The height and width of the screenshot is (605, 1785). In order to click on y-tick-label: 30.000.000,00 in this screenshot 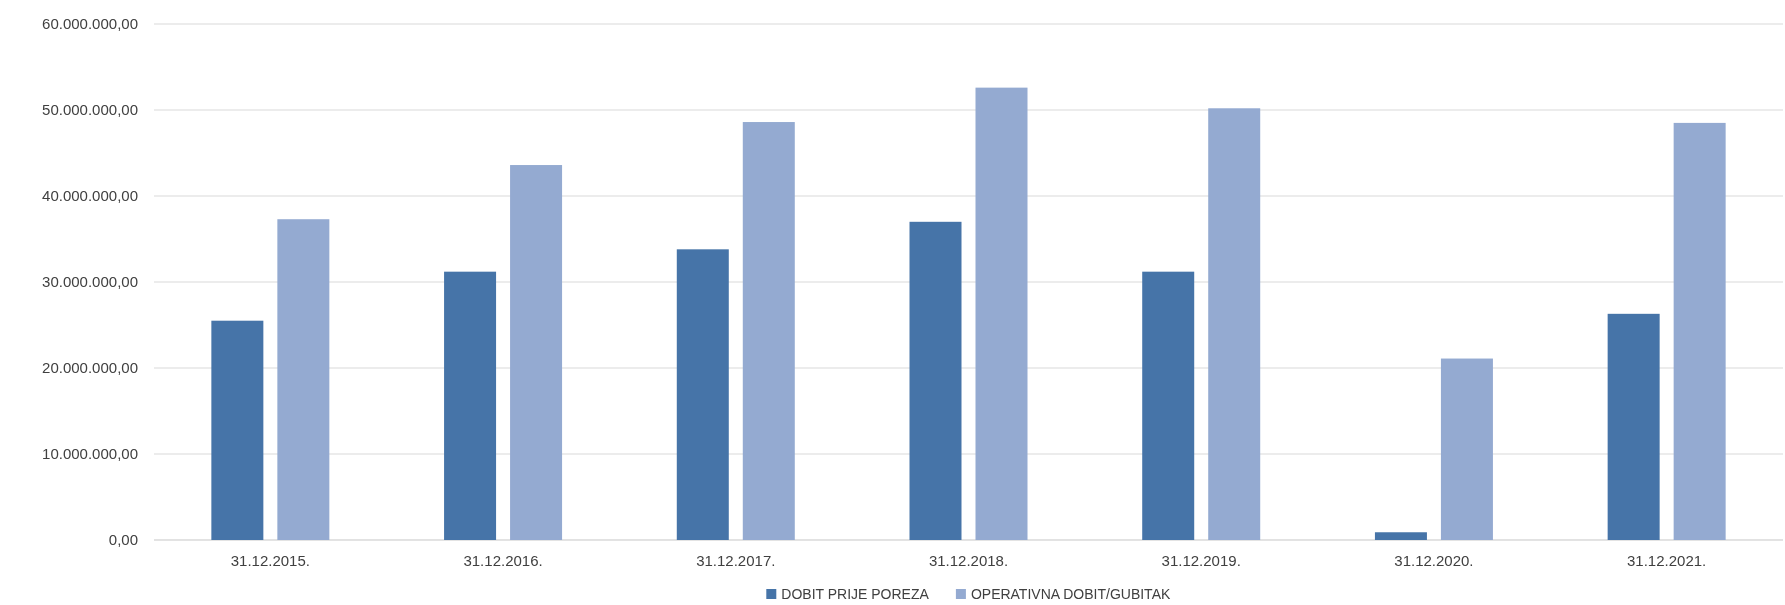, I will do `click(90, 282)`.